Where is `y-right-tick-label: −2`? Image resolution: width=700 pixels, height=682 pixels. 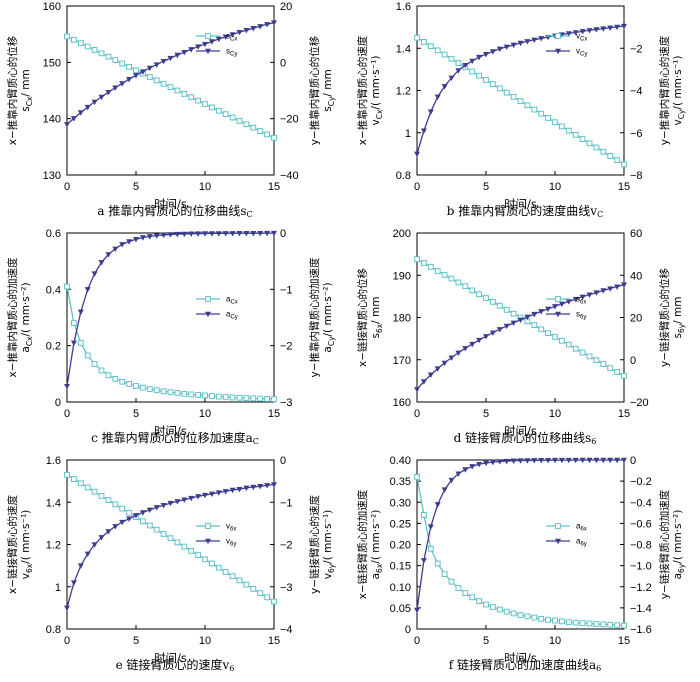 y-right-tick-label: −2 is located at coordinates (636, 49).